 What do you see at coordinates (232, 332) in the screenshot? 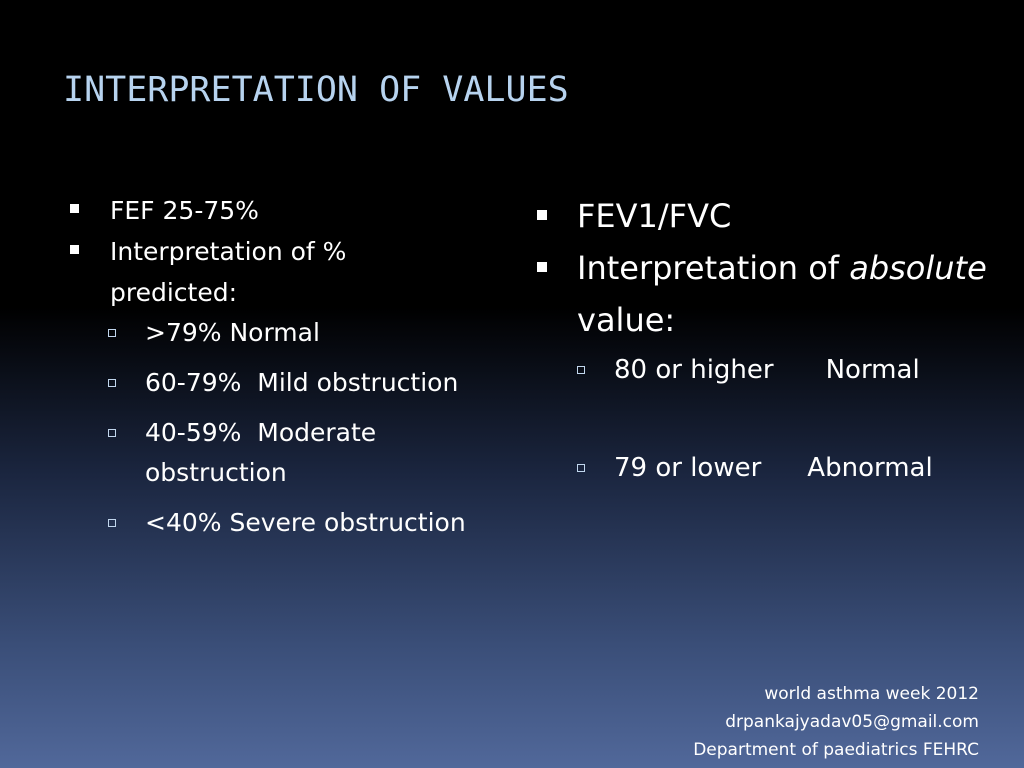
I see `left-subitem-normal-text: >79% Normal` at bounding box center [232, 332].